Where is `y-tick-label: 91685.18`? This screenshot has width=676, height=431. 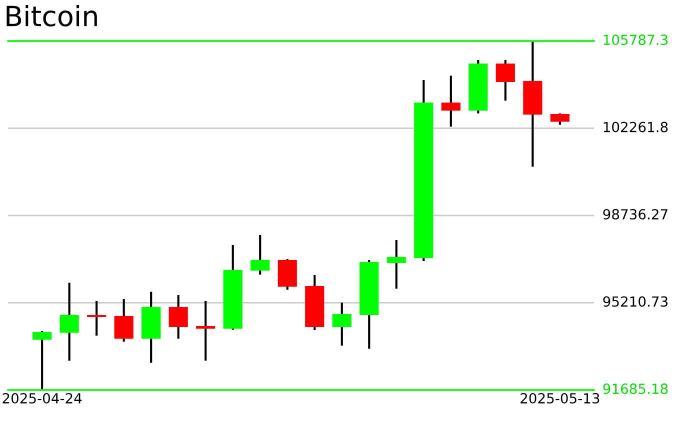
y-tick-label: 91685.18 is located at coordinates (635, 389).